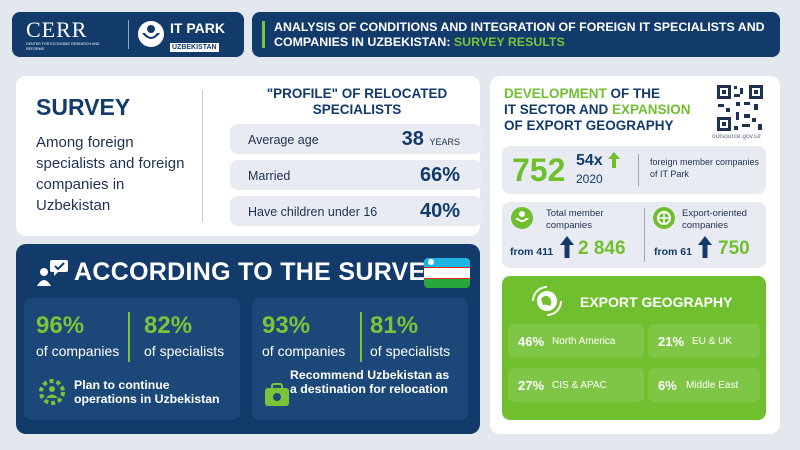  What do you see at coordinates (439, 211) in the screenshot?
I see `profile-row-value: 40%` at bounding box center [439, 211].